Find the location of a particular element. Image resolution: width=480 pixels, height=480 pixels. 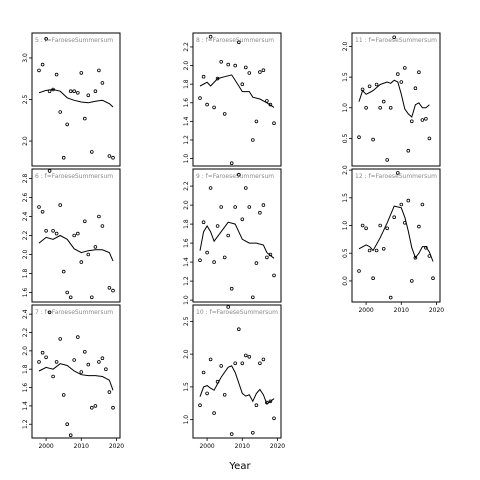

x-tick-label: 2020 is located at coordinates (116, 446).